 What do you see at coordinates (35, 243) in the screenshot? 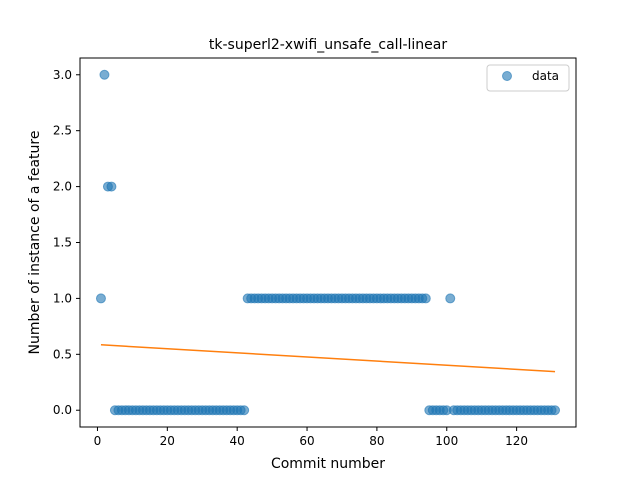
I see `y-axis-label: Number of instance of a feature` at bounding box center [35, 243].